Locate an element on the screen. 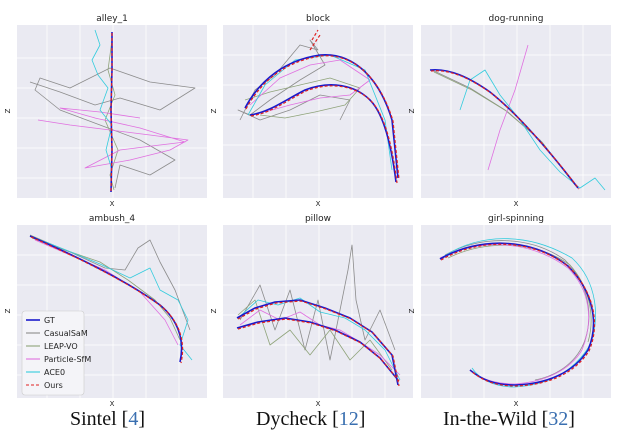 The width and height of the screenshot is (620, 440). caption-in-the-wild: In-the-Wild [32] is located at coordinates (509, 419).